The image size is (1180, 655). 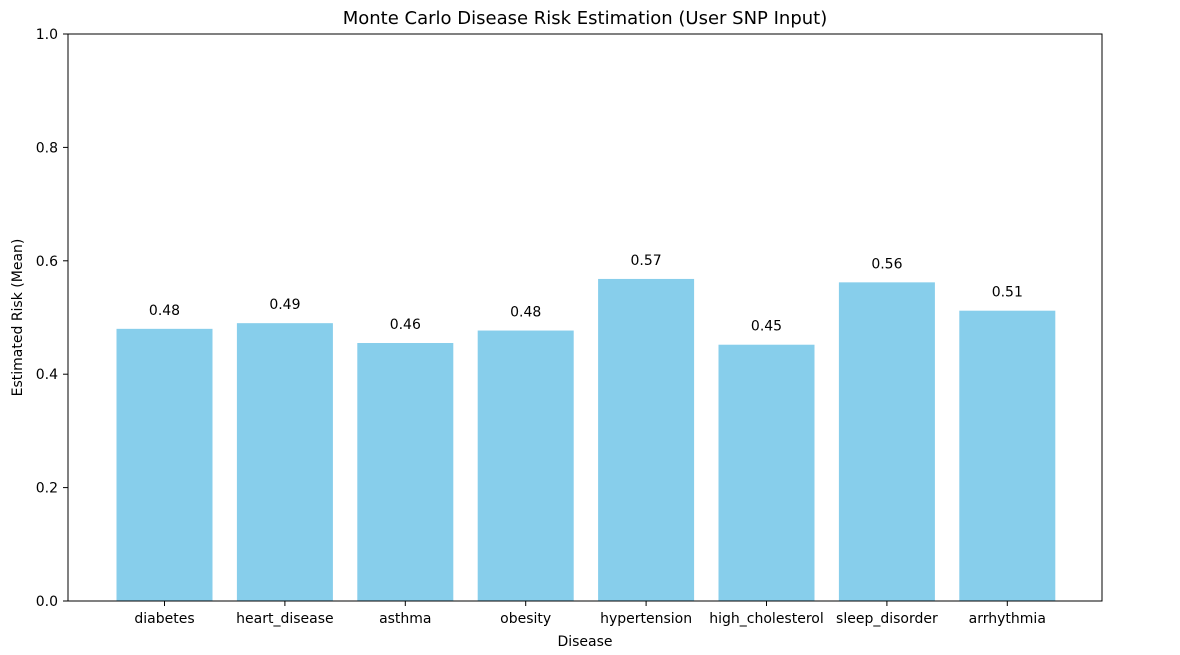 I want to click on y-tick-label: 0.6, so click(x=47, y=262).